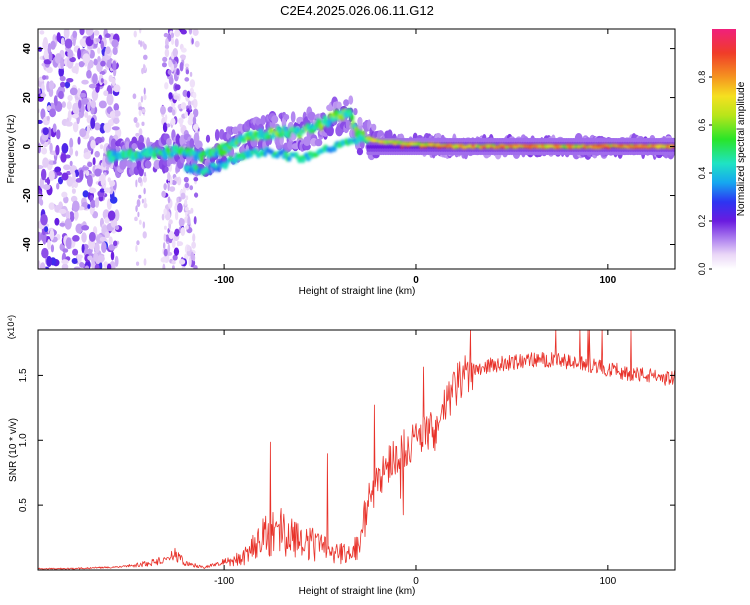  I want to click on colorbar-tick-label: 0.2, so click(702, 221).